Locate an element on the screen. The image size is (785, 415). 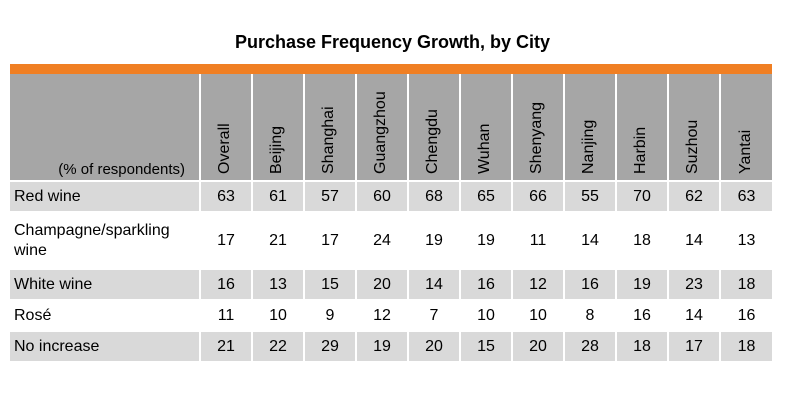
row-label: No increase is located at coordinates (105, 347).